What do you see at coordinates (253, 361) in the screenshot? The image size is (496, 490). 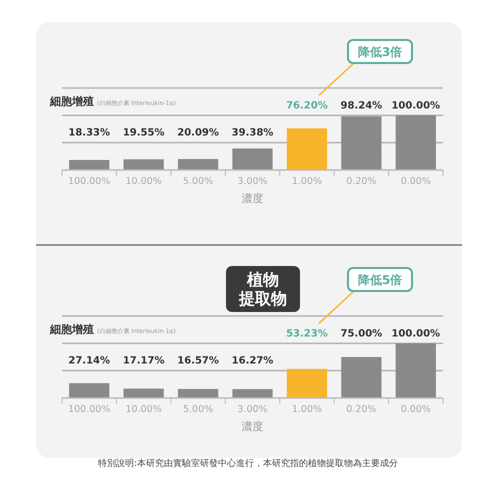 I see `data-label: 16.27%` at bounding box center [253, 361].